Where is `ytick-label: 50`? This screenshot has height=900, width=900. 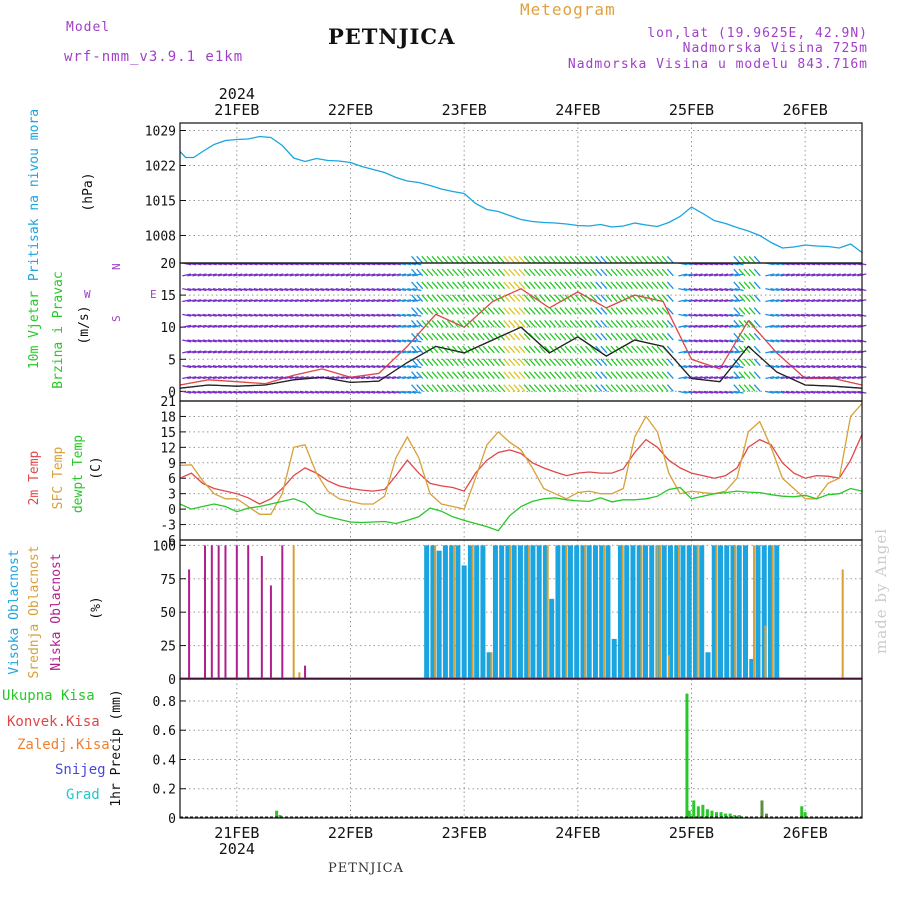 ytick-label: 50 is located at coordinates (168, 613).